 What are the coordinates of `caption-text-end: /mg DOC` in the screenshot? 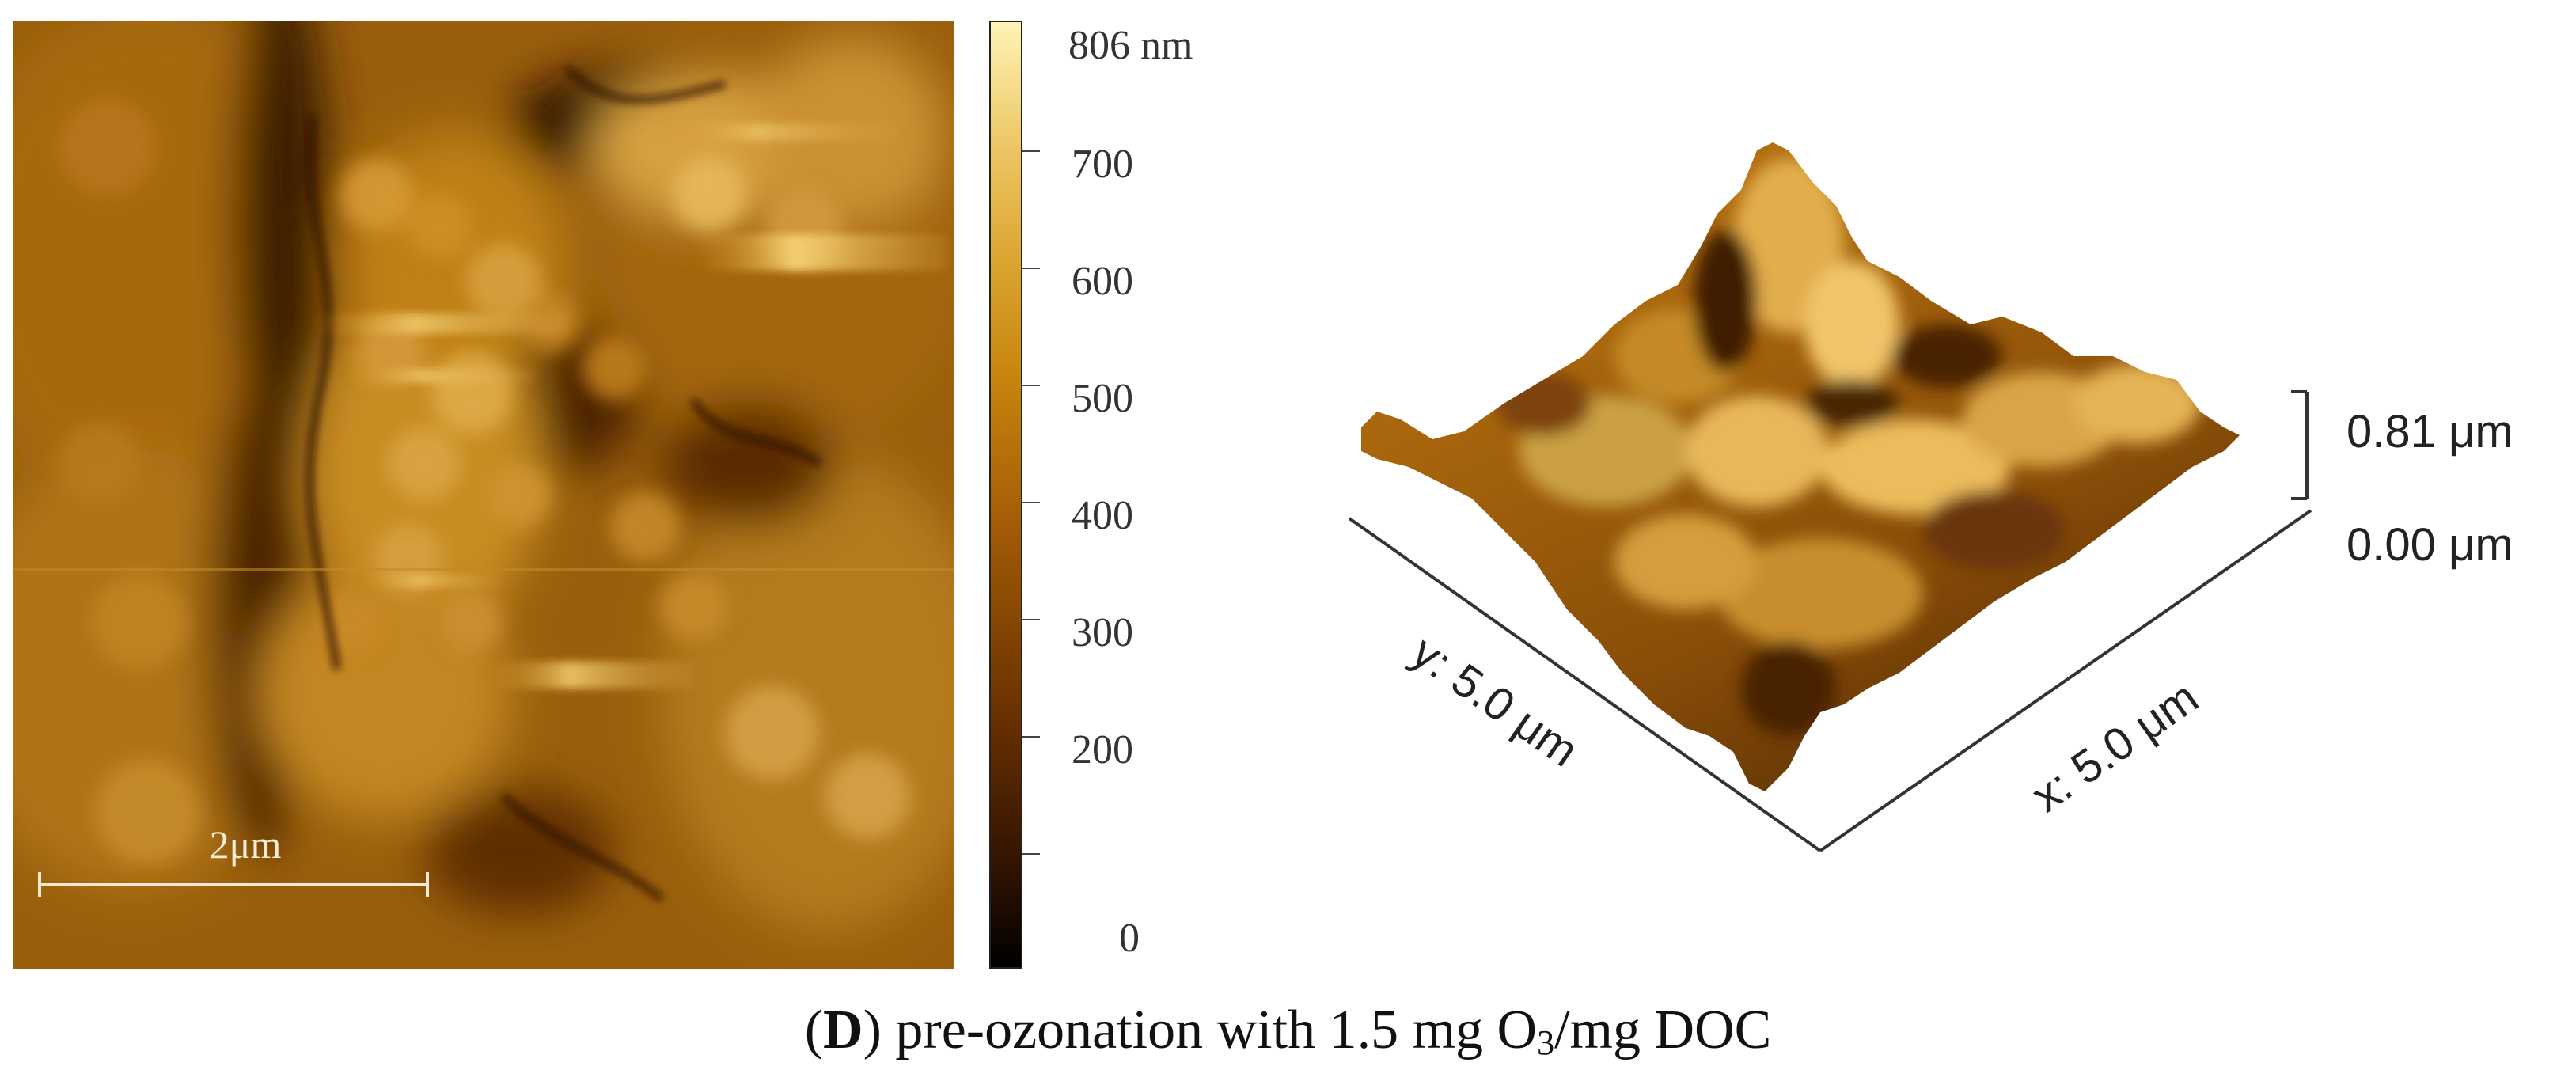 It's located at (1663, 1030).